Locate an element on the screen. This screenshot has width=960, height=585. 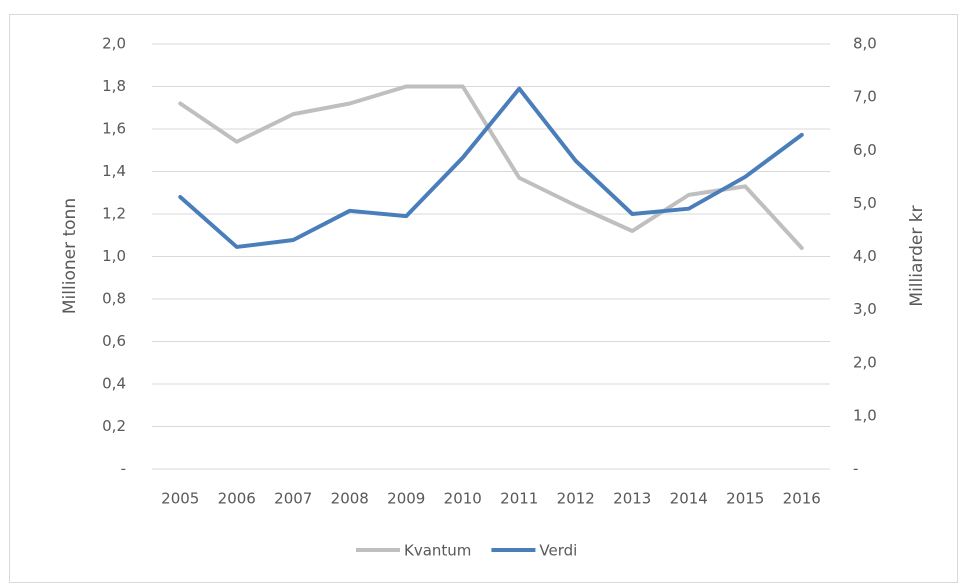
legend-label: Kvantum is located at coordinates (437, 551).